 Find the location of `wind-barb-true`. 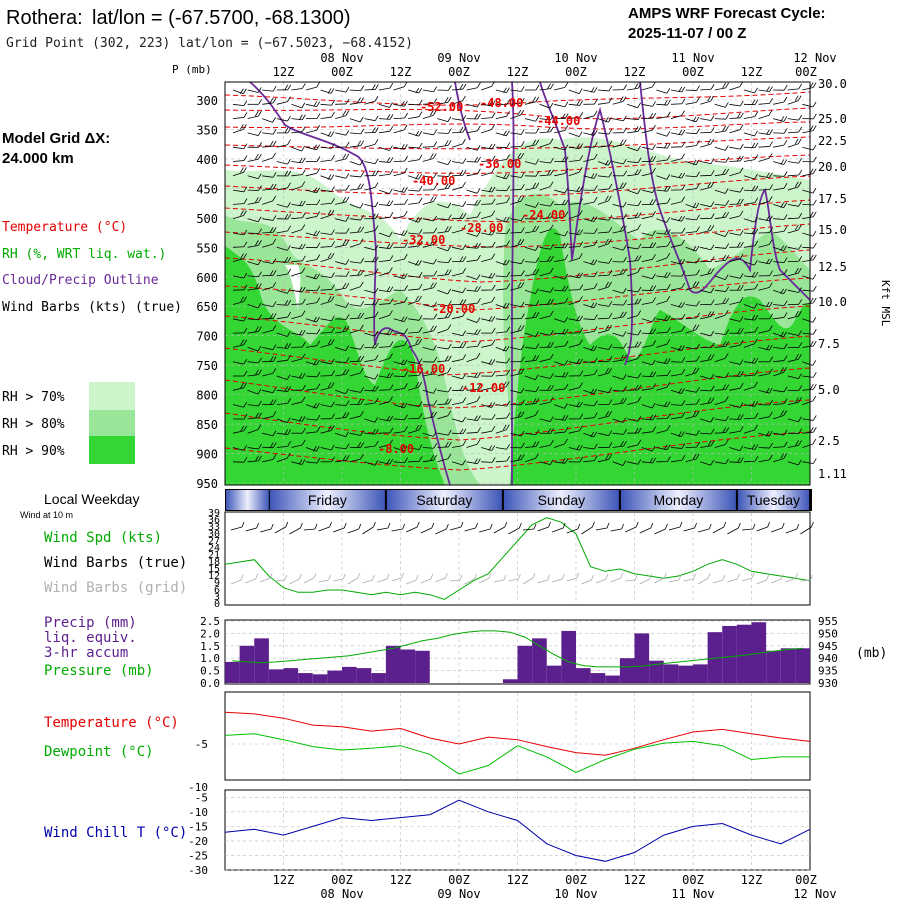

wind-barb-true is located at coordinates (734, 528).